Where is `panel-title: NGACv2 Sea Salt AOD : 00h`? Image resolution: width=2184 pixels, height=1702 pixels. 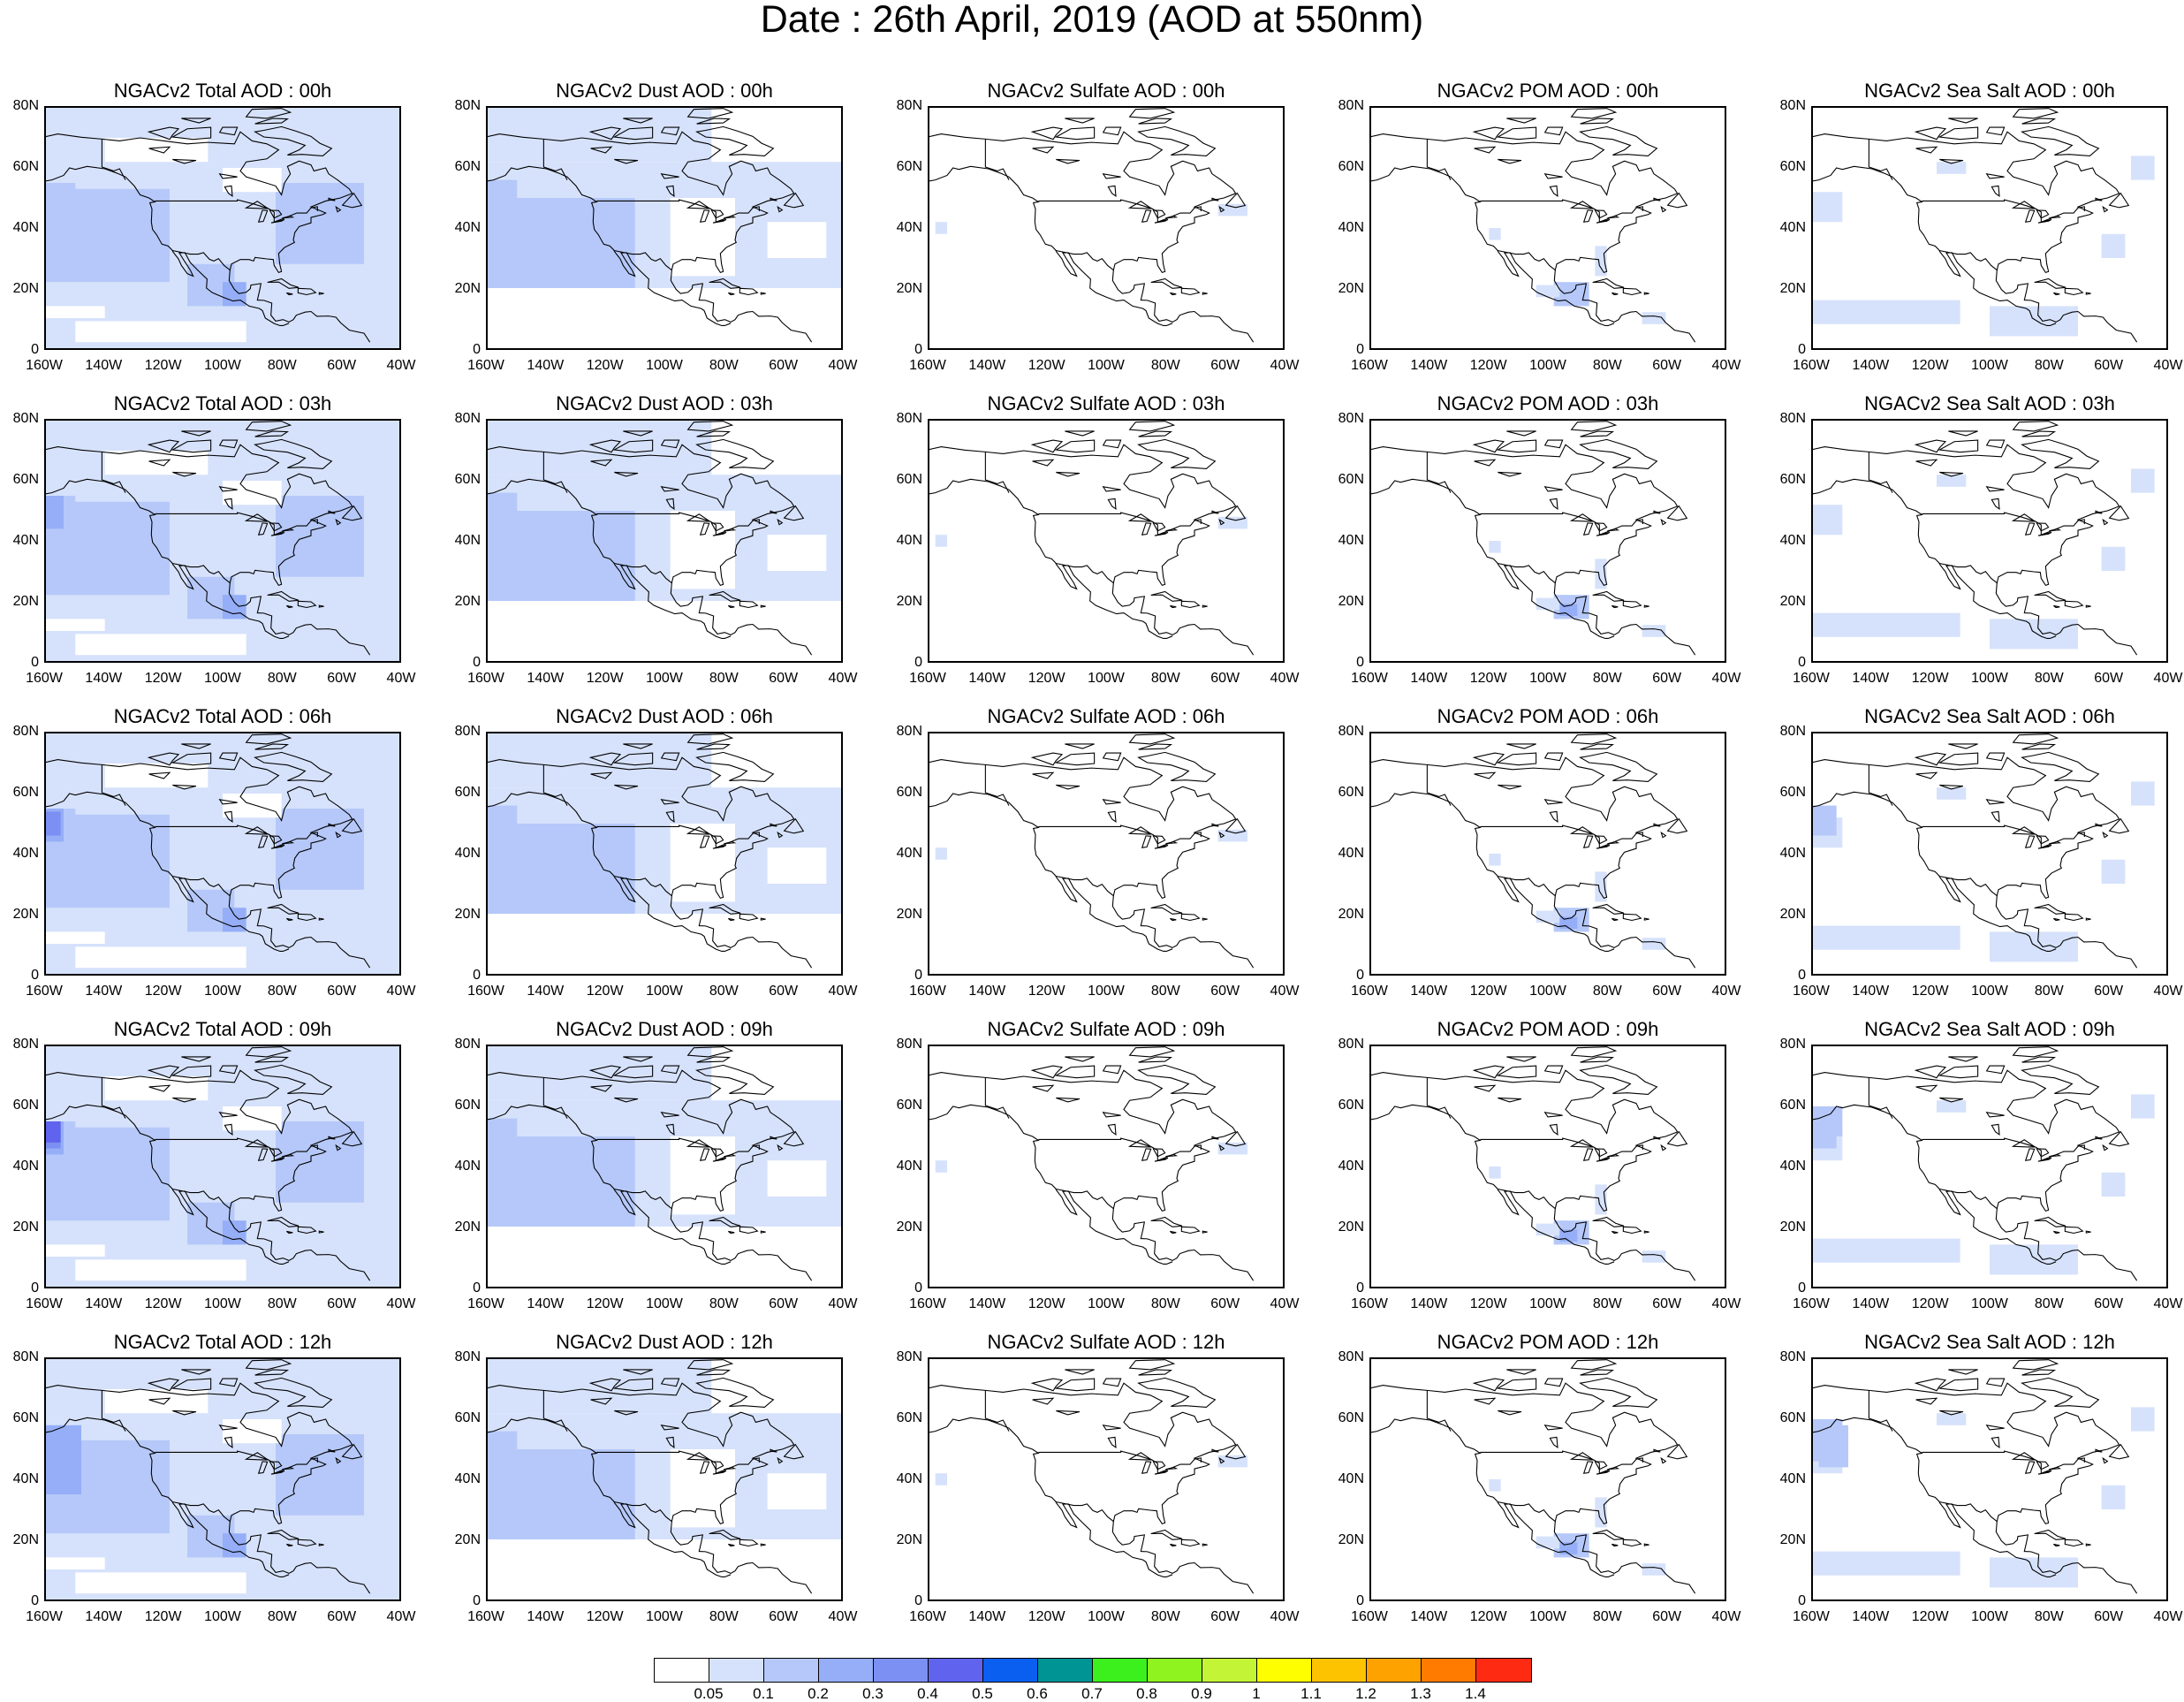 panel-title: NGACv2 Sea Salt AOD : 00h is located at coordinates (1989, 91).